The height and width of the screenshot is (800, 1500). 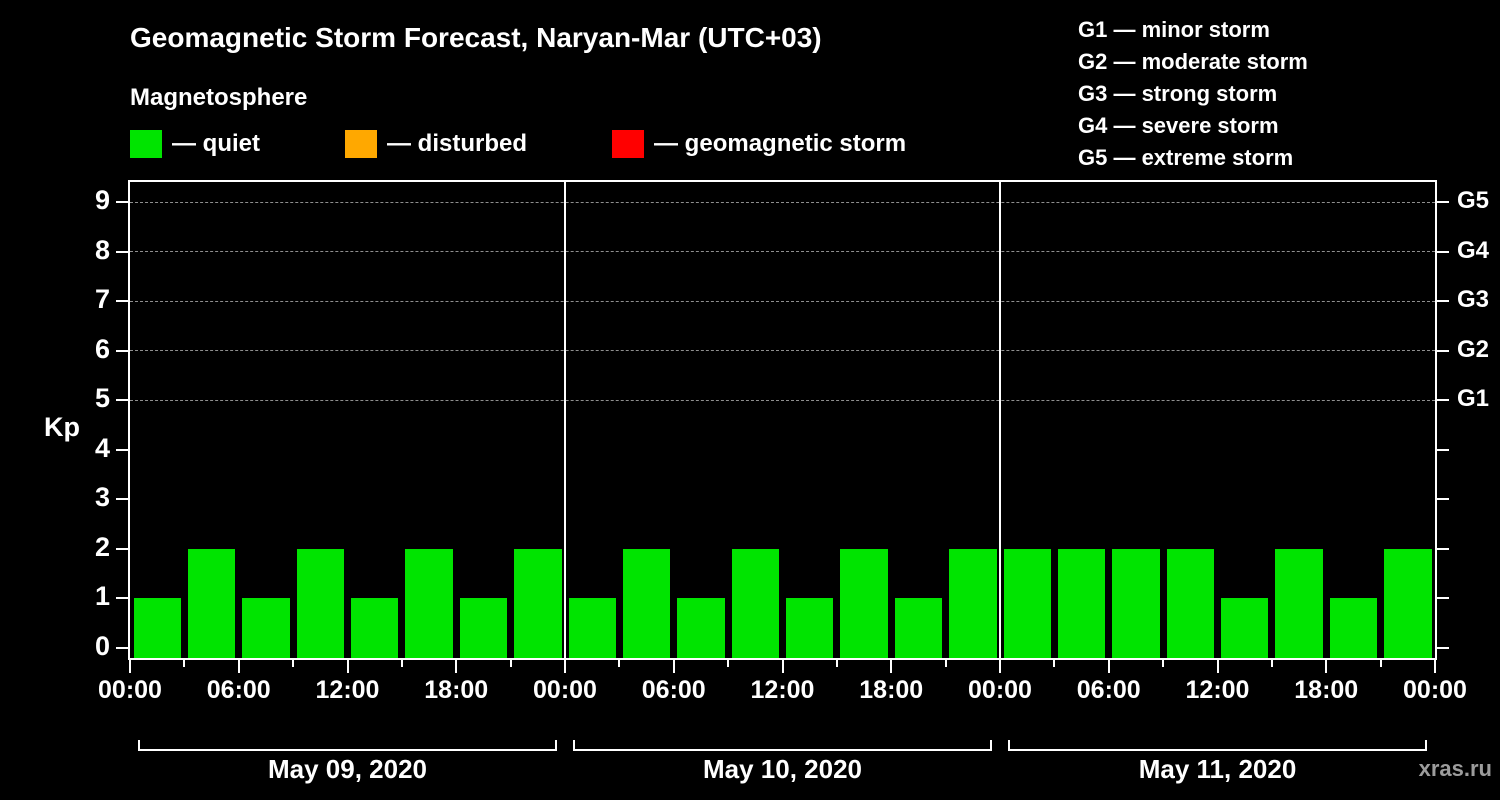 I want to click on chart-subtitle: Magnetosphere, so click(x=219, y=97).